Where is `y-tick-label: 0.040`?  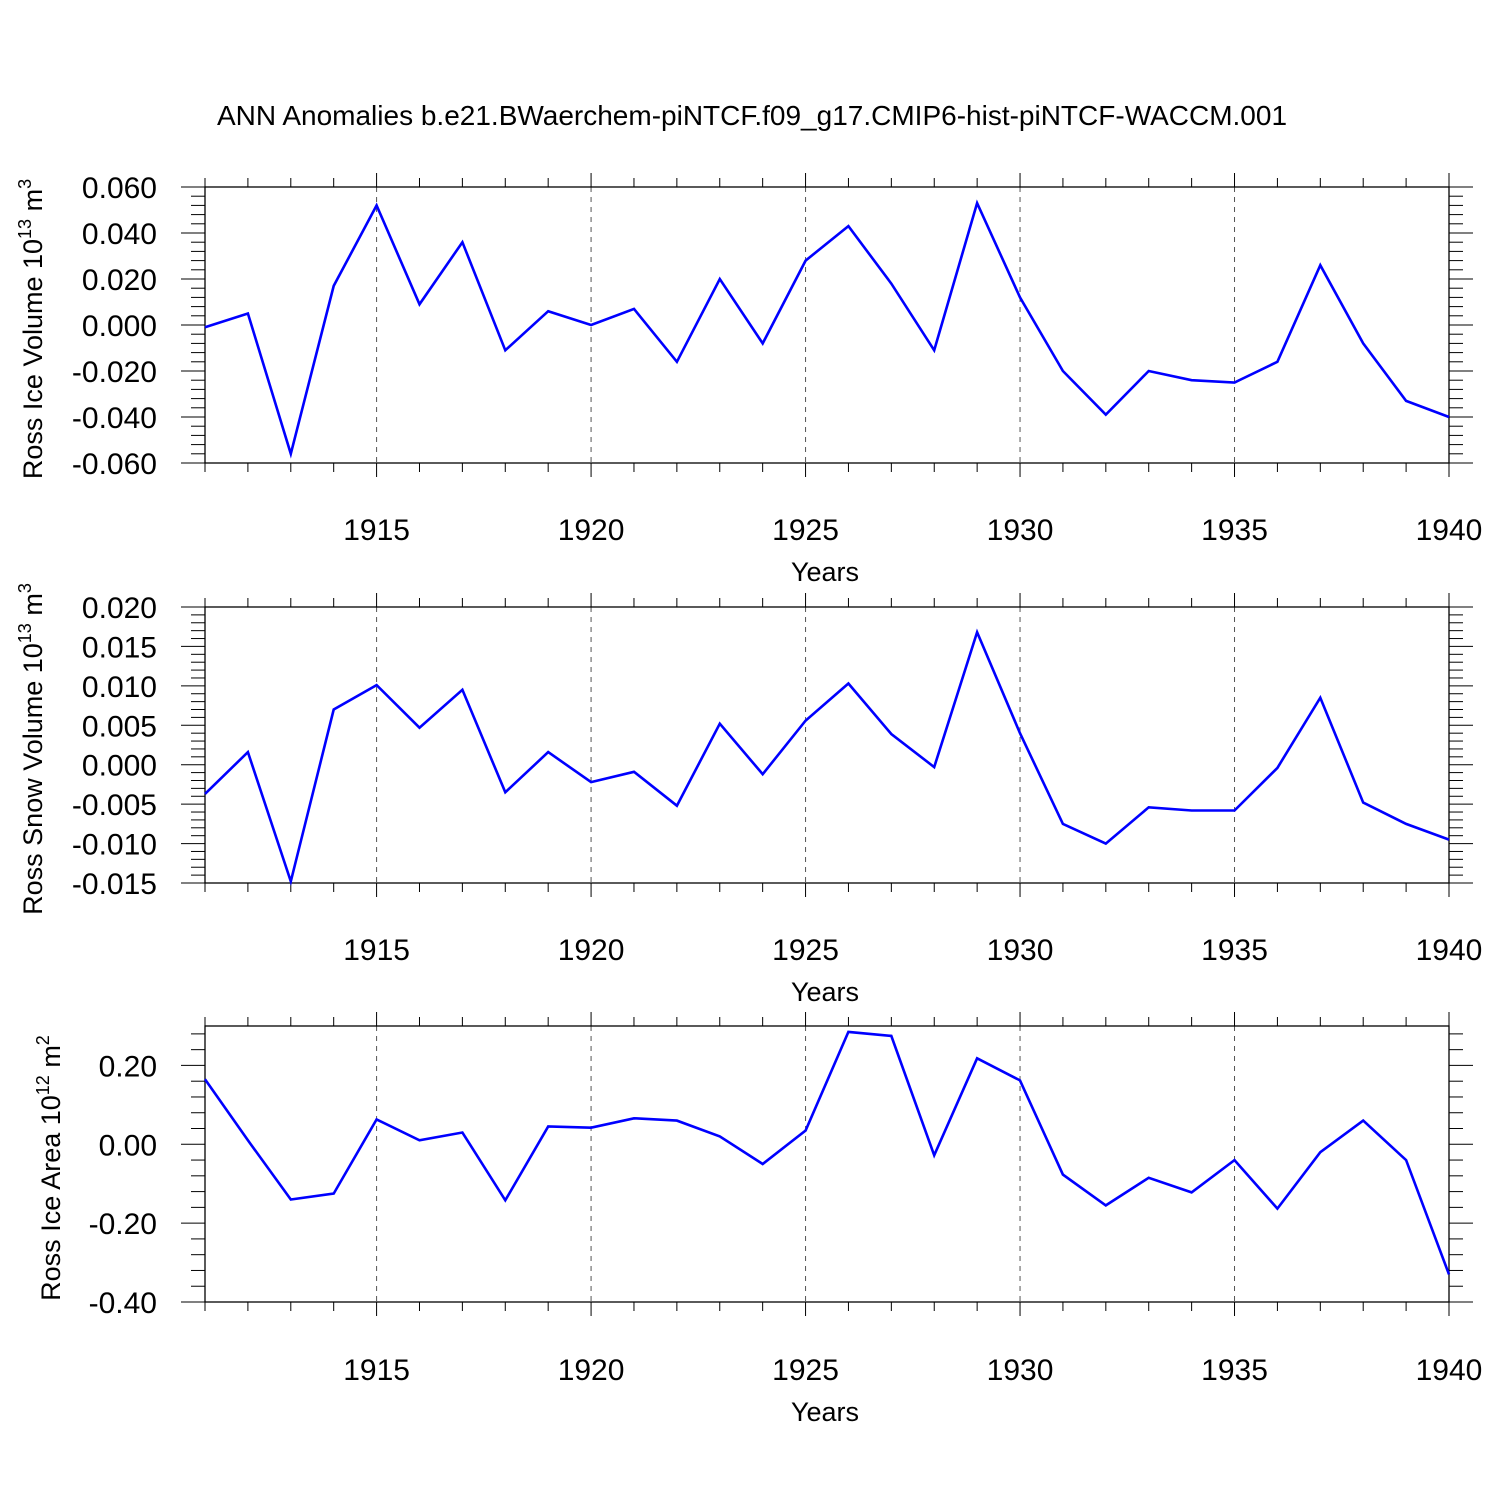 y-tick-label: 0.040 is located at coordinates (119, 234).